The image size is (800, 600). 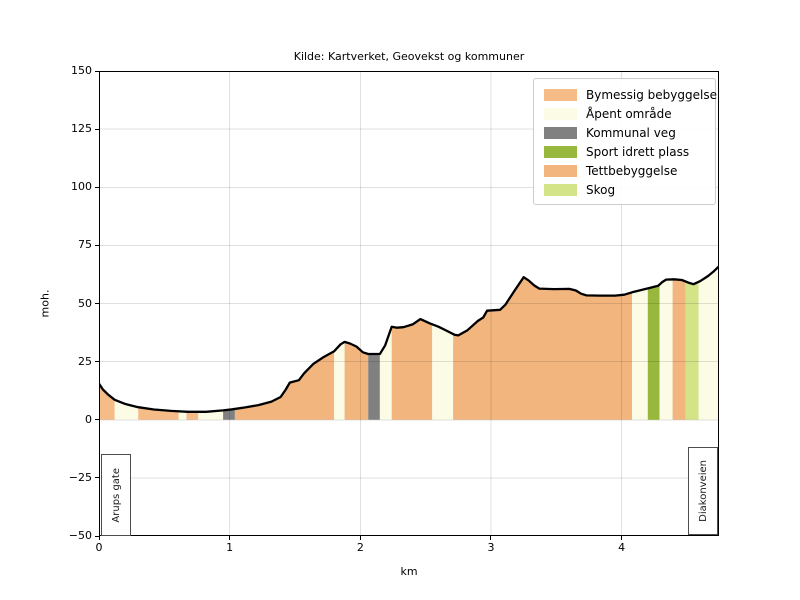 I want to click on y-tick-label: −25, so click(x=80, y=477).